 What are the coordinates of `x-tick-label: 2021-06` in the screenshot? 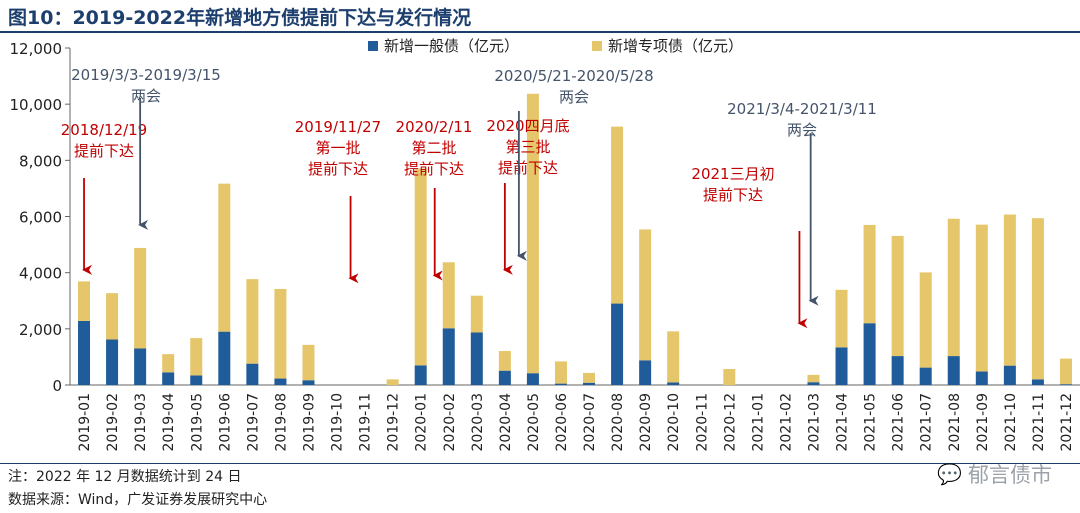 It's located at (899, 422).